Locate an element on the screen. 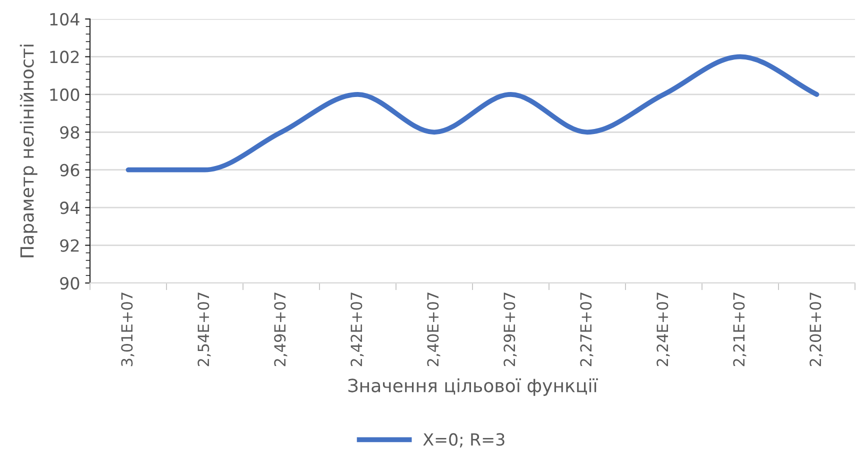  x-tick-label: 2,40E+07 is located at coordinates (433, 329).